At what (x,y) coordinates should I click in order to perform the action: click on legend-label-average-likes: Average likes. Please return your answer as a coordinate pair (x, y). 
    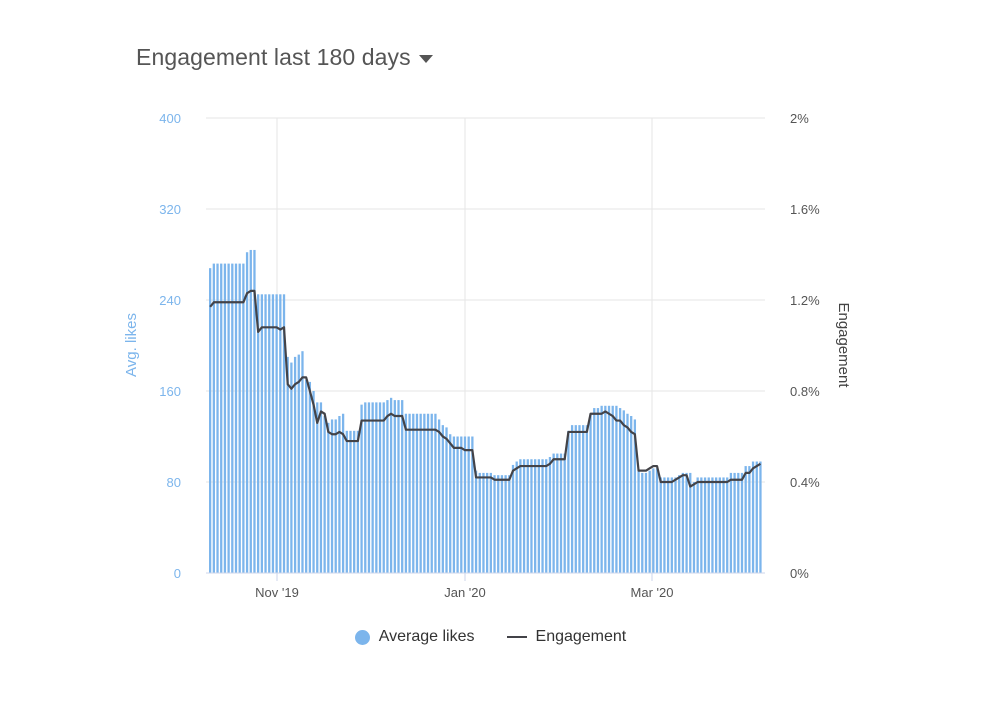
    Looking at the image, I should click on (426, 636).